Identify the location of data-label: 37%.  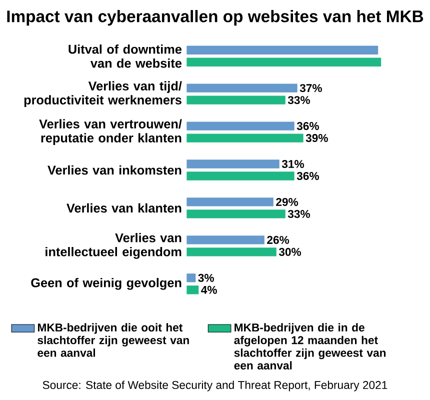
(311, 88).